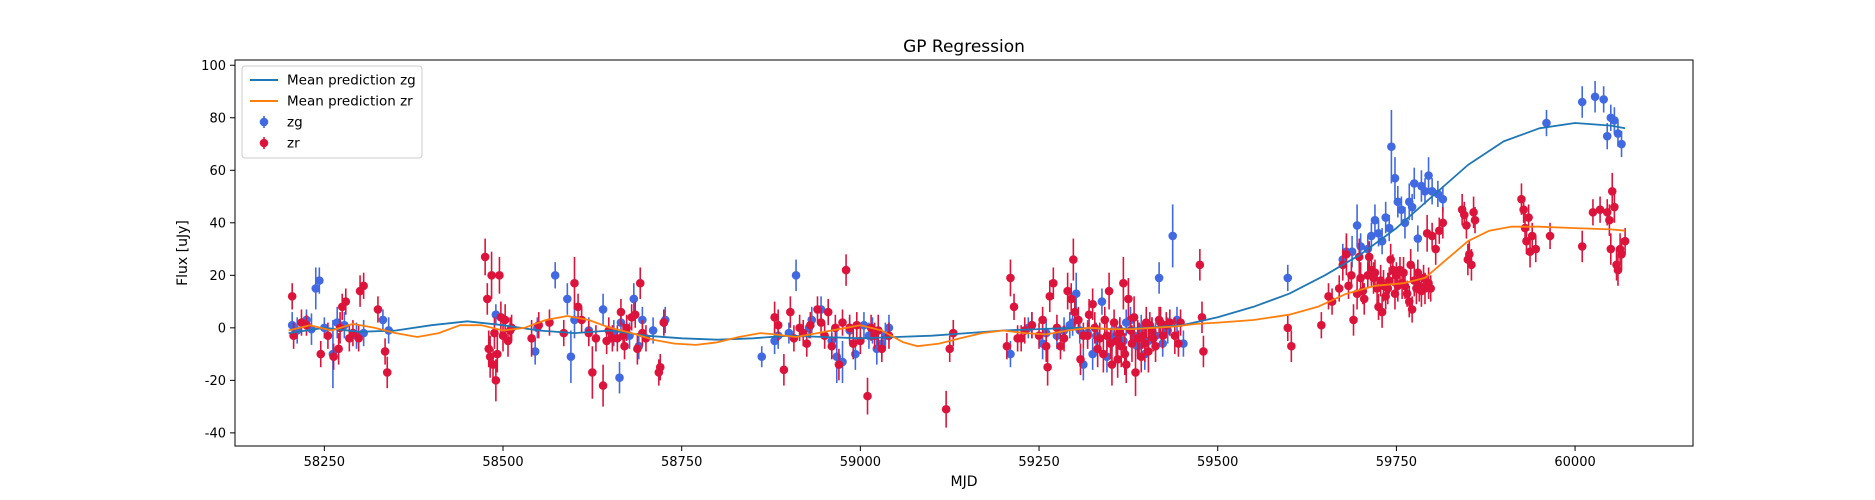 Image resolution: width=1875 pixels, height=500 pixels. What do you see at coordinates (332, 112) in the screenshot?
I see `legend: Mean prediction zg Mean prediction zr zg zr` at bounding box center [332, 112].